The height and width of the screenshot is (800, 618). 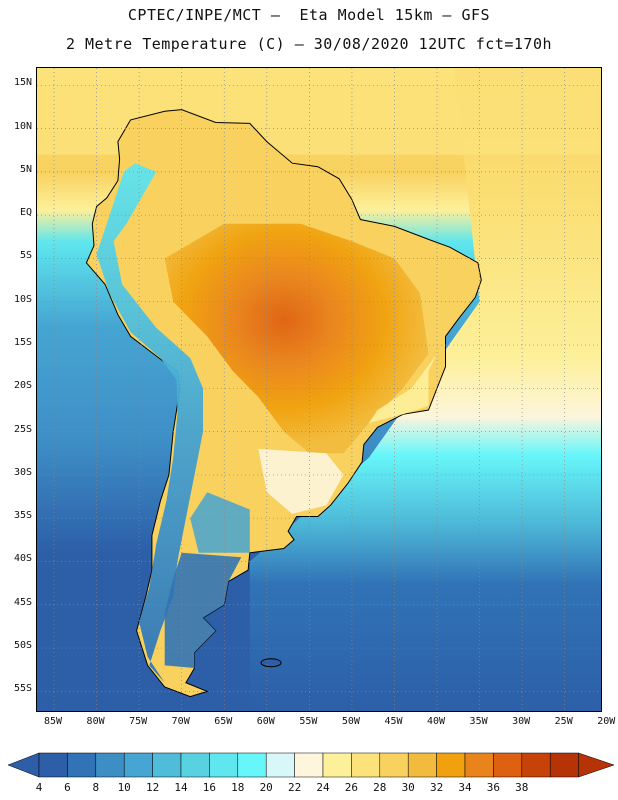 I want to click on longitude-label: 20W, so click(x=606, y=721).